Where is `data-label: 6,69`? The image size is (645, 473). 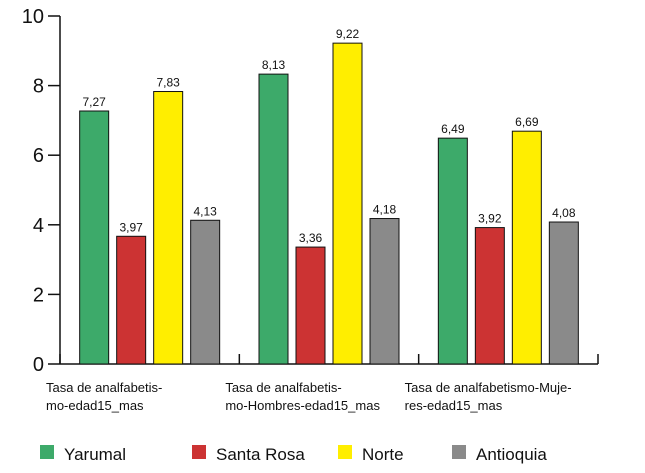 data-label: 6,69 is located at coordinates (527, 122).